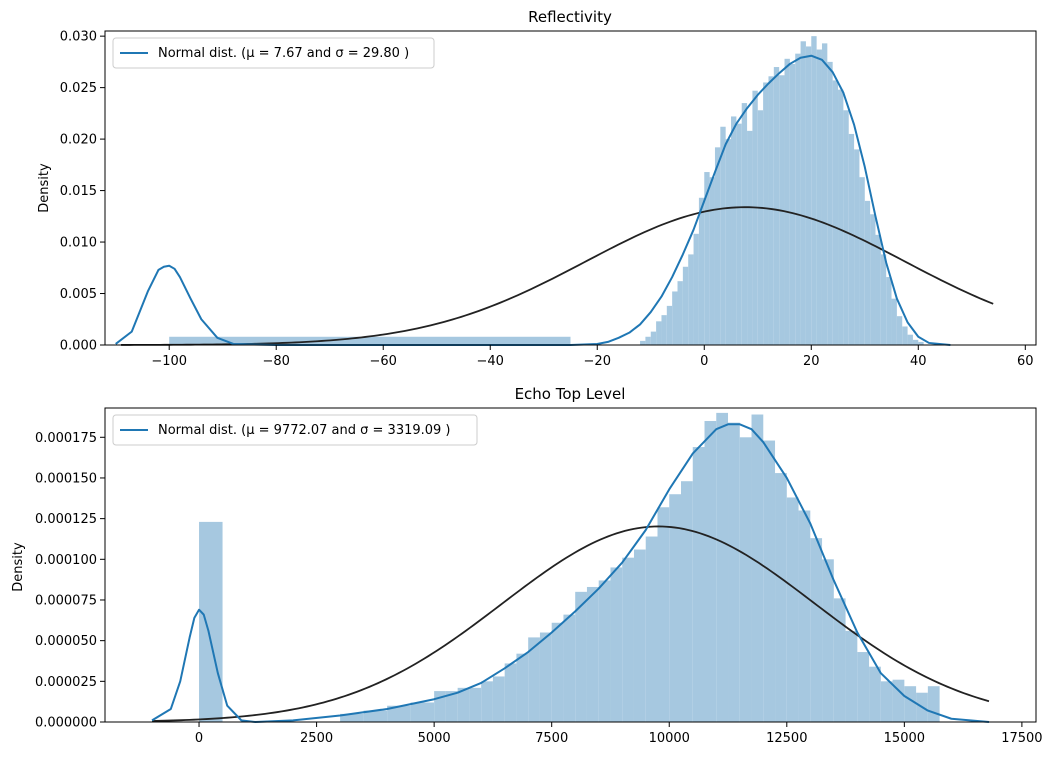 This screenshot has width=1057, height=757. Describe the element at coordinates (66, 519) in the screenshot. I see `y-tick-label: 0.000125` at that location.